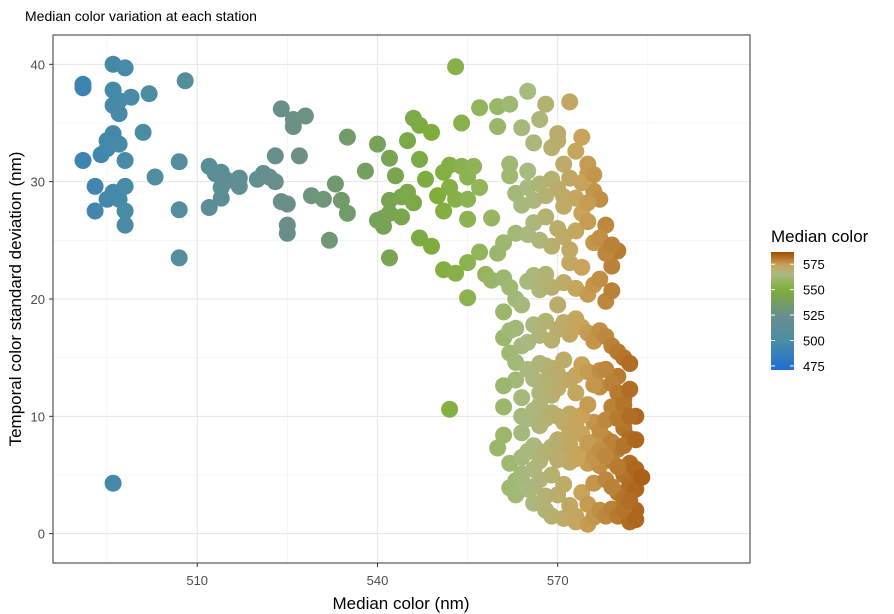 This screenshot has width=894, height=614. Describe the element at coordinates (378, 580) in the screenshot. I see `x-tick-label: 540` at that location.